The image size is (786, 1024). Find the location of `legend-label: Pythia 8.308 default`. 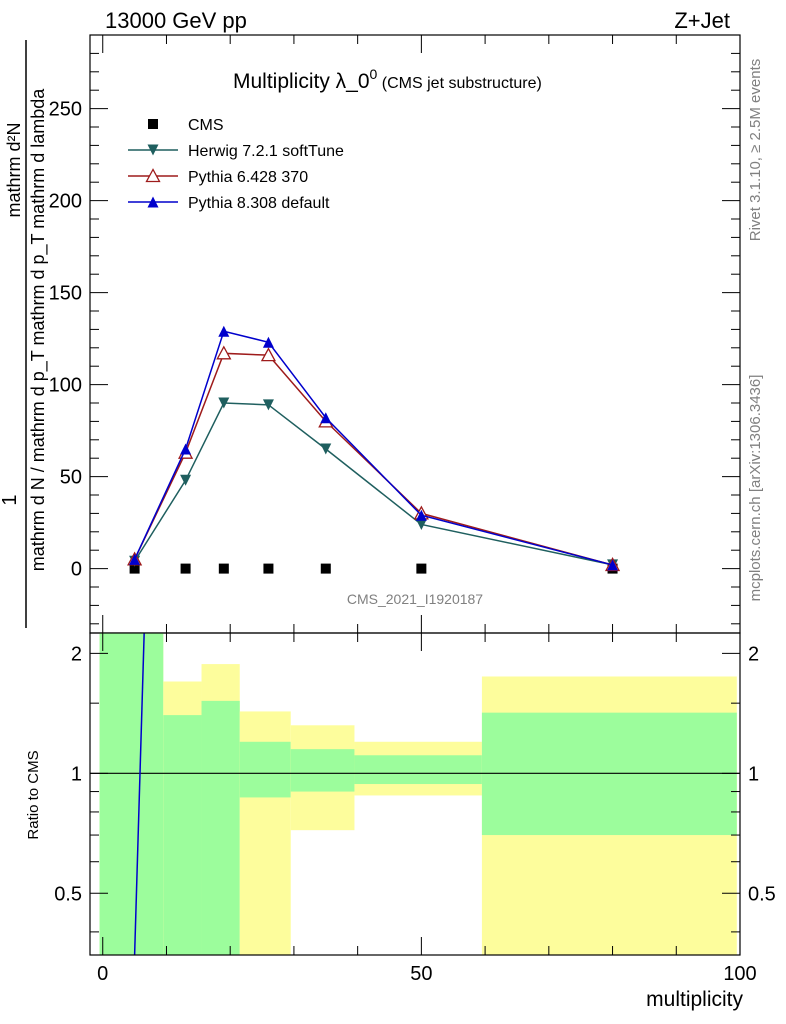

legend-label: Pythia 8.308 default is located at coordinates (259, 203).